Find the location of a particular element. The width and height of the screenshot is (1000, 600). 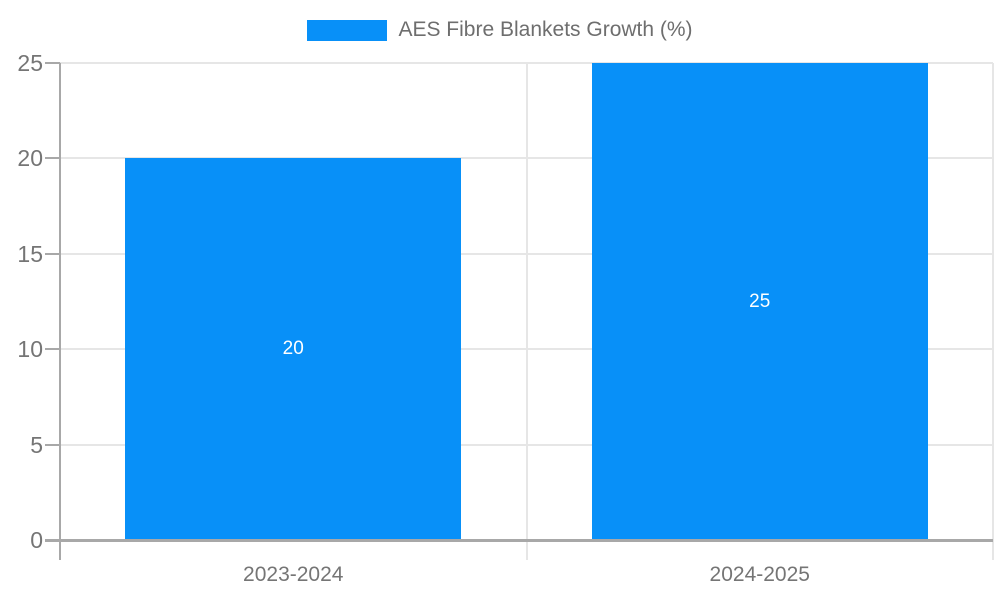

legend-label: AES Fibre Blankets Growth (%) is located at coordinates (545, 29).